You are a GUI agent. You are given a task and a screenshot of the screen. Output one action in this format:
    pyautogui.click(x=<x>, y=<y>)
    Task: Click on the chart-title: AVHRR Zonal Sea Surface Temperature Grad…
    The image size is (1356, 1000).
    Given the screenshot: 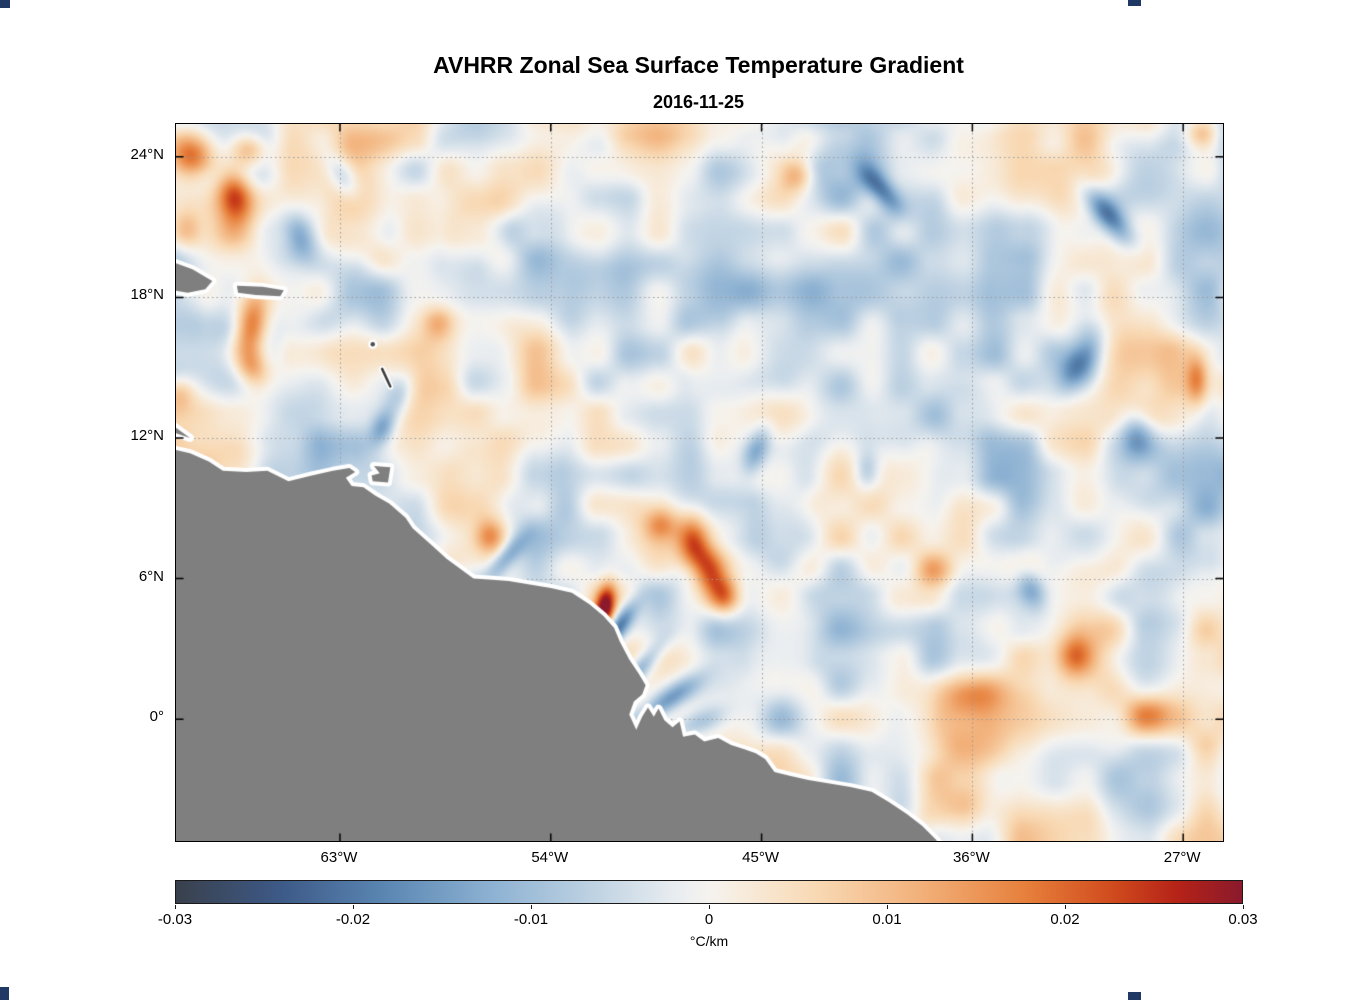 What is the action you would take?
    pyautogui.click(x=698, y=65)
    